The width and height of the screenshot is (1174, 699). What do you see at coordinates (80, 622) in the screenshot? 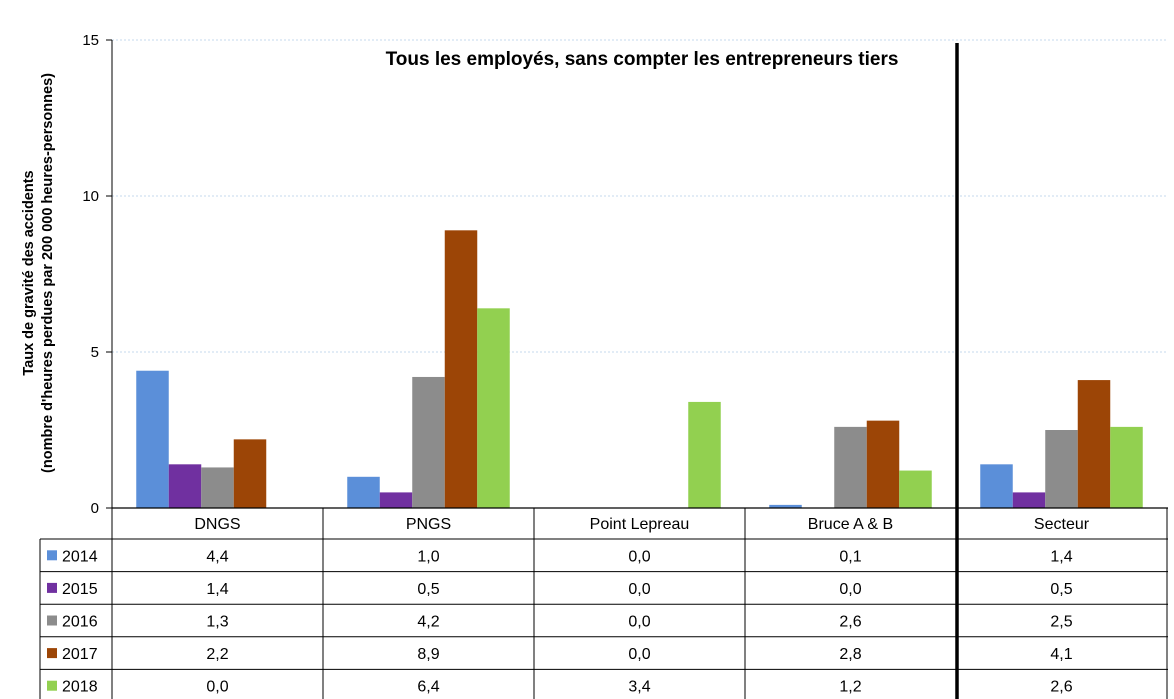
I see `legend-series-name: 2016` at bounding box center [80, 622].